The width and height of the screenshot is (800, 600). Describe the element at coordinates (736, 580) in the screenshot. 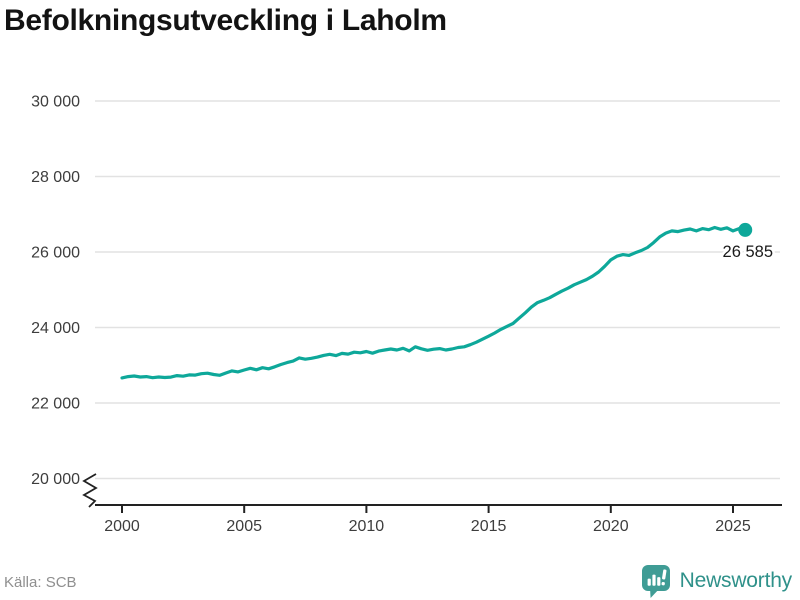

I see `newsworthy-wordmark: Newsworthy` at that location.